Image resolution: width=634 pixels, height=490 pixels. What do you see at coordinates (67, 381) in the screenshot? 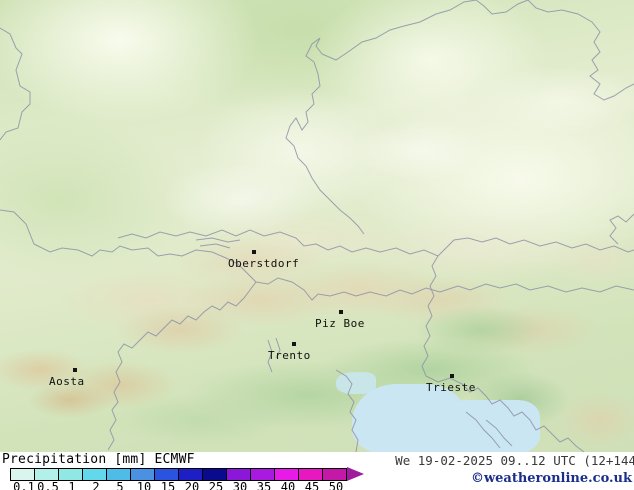
I see `city-label: Aosta` at bounding box center [67, 381].